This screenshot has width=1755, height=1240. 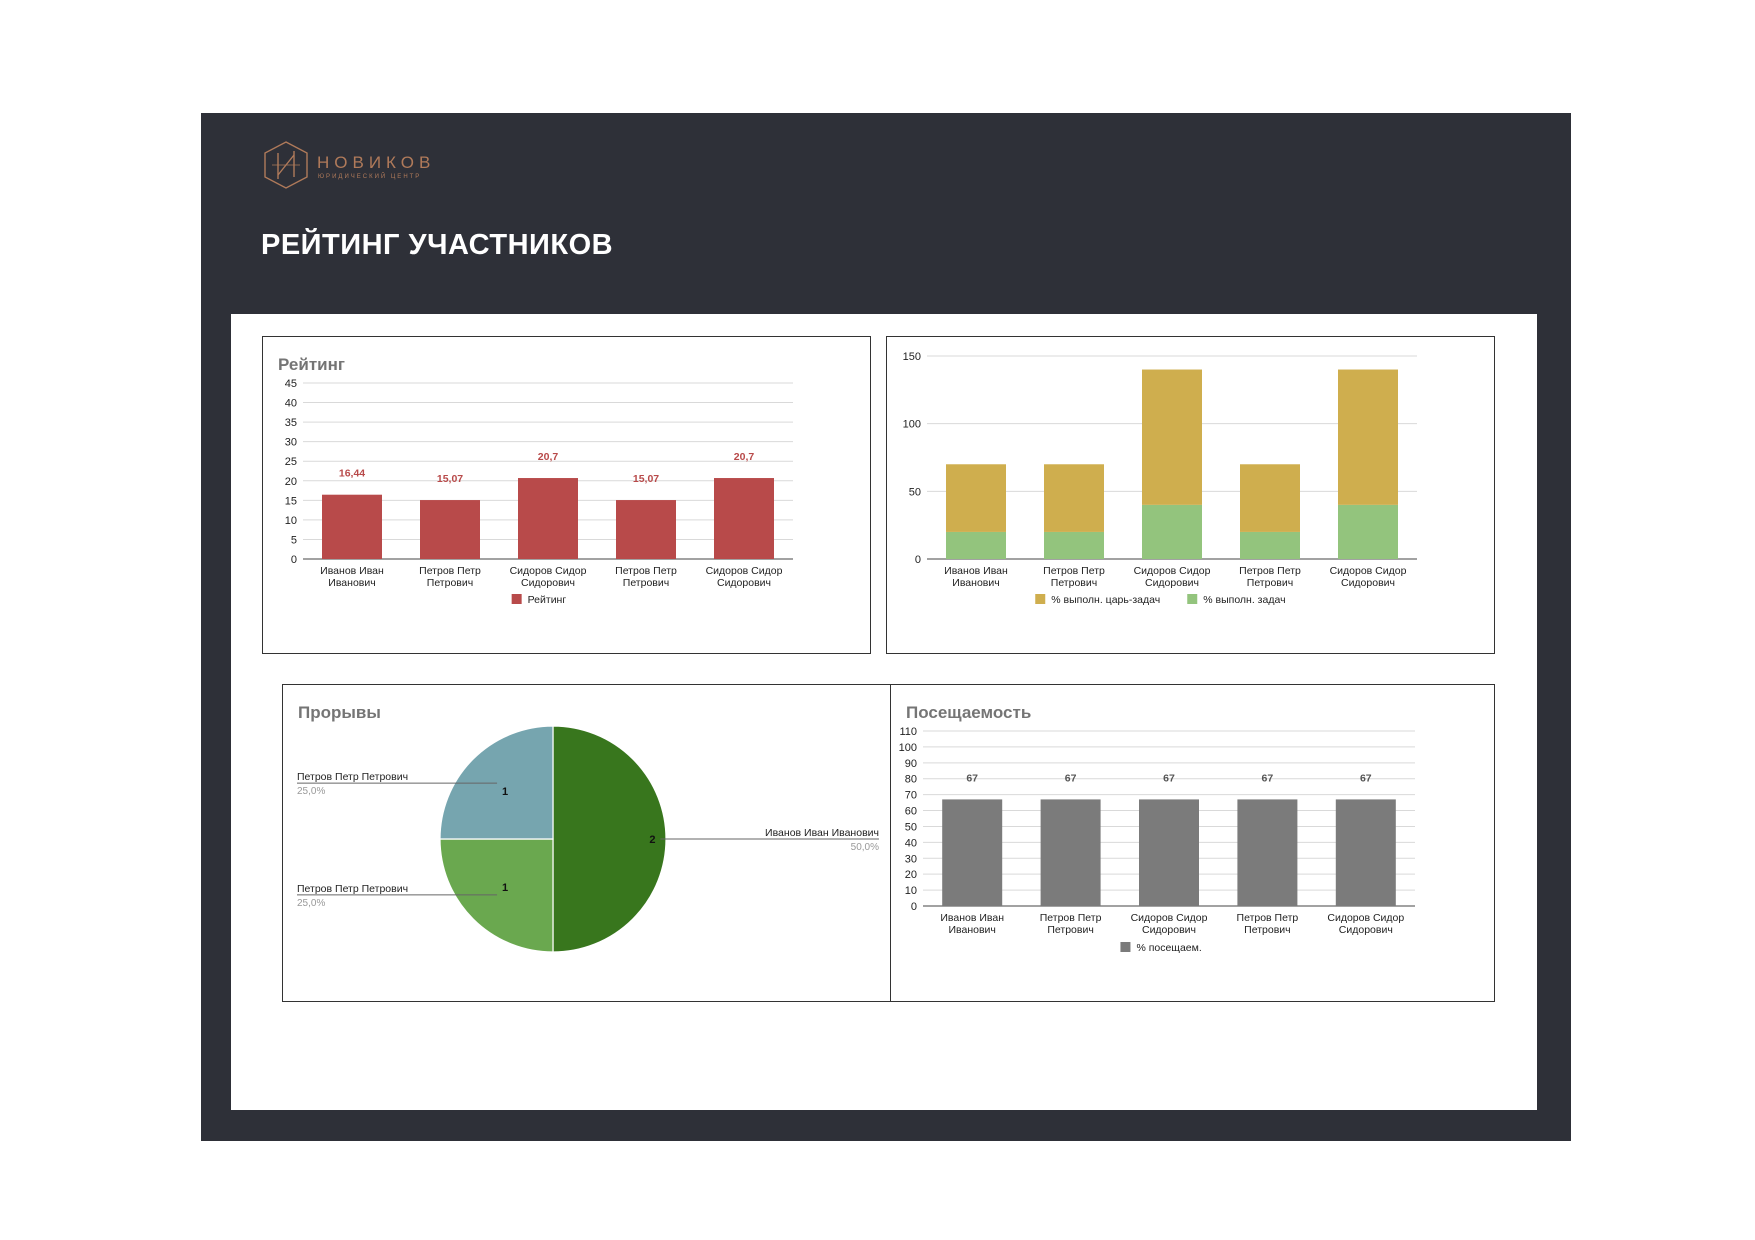 I want to click on attendance-chart-x-tick-label: Сидорович, so click(x=1169, y=930).